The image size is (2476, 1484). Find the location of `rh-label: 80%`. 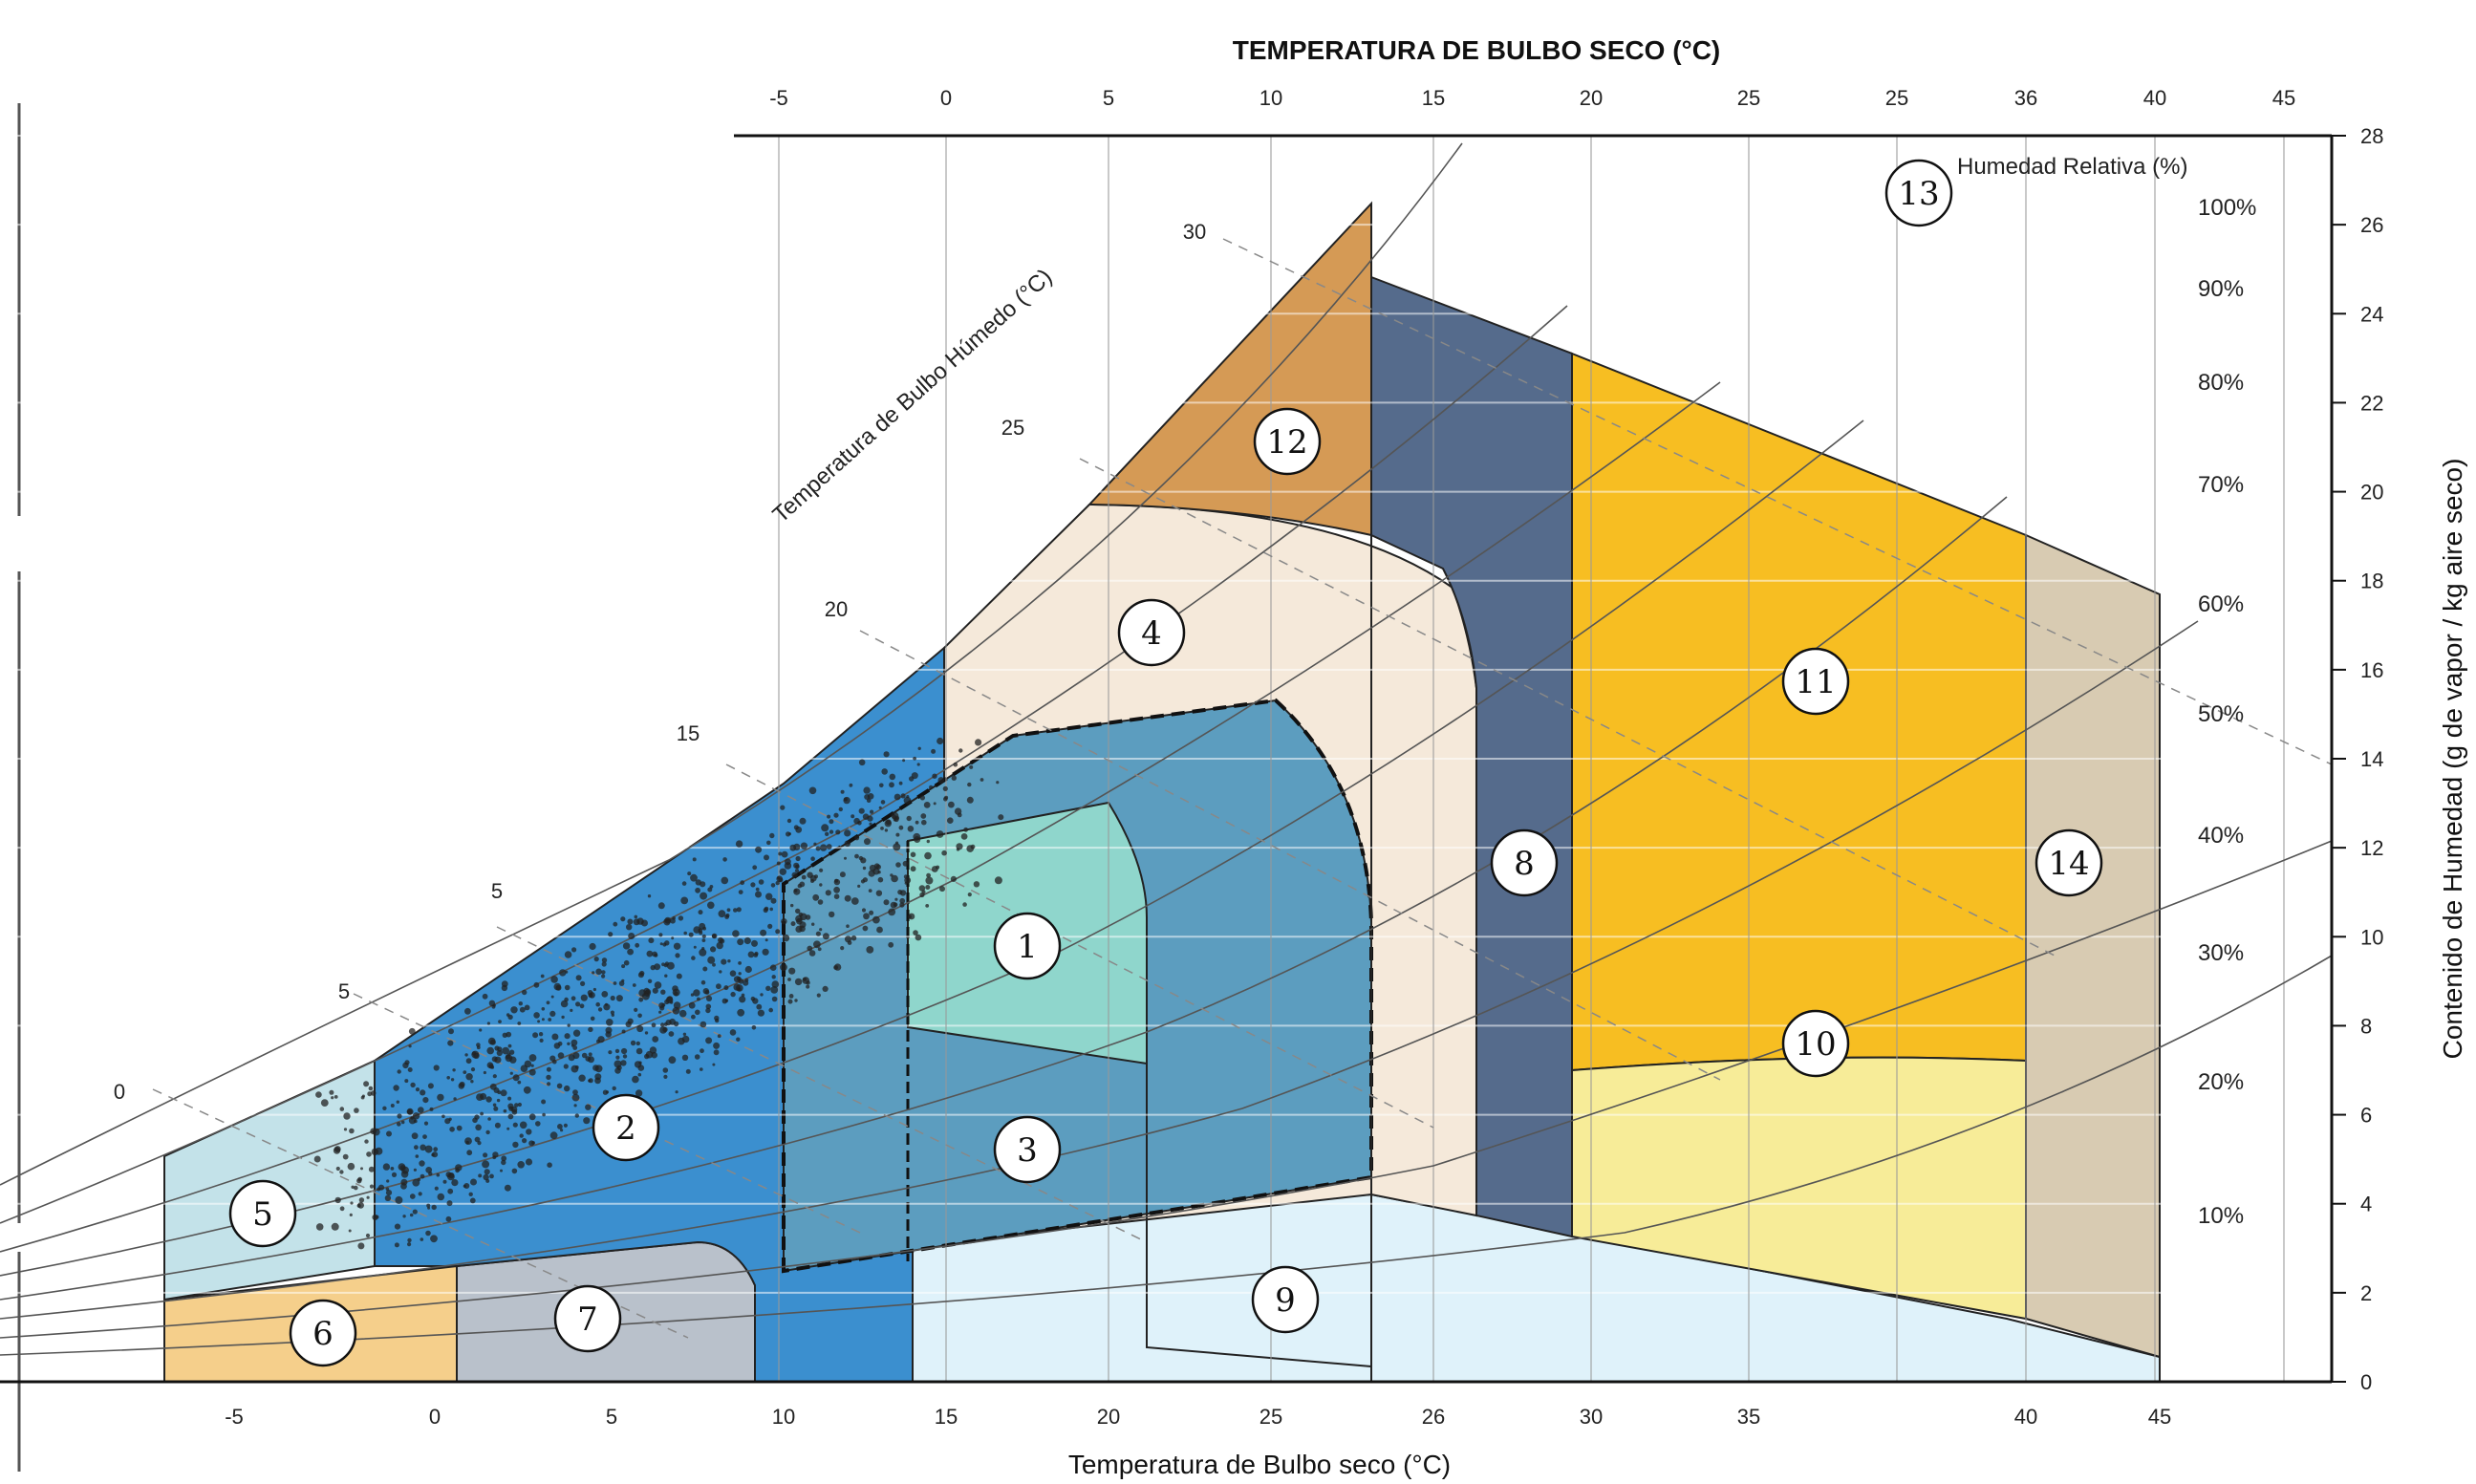

rh-label: 80% is located at coordinates (2221, 383).